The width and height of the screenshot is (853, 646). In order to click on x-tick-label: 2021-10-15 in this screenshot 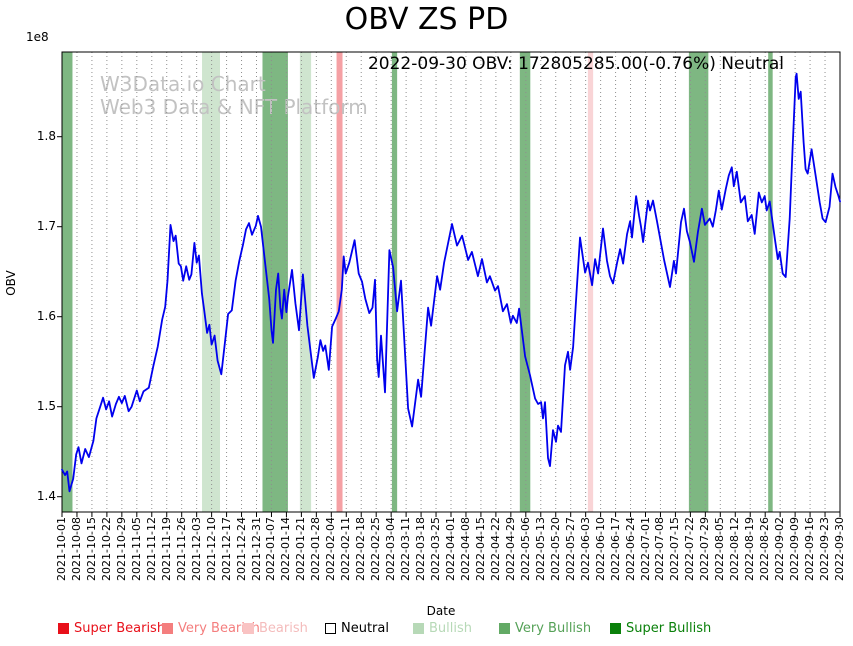, I will do `click(91, 549)`.